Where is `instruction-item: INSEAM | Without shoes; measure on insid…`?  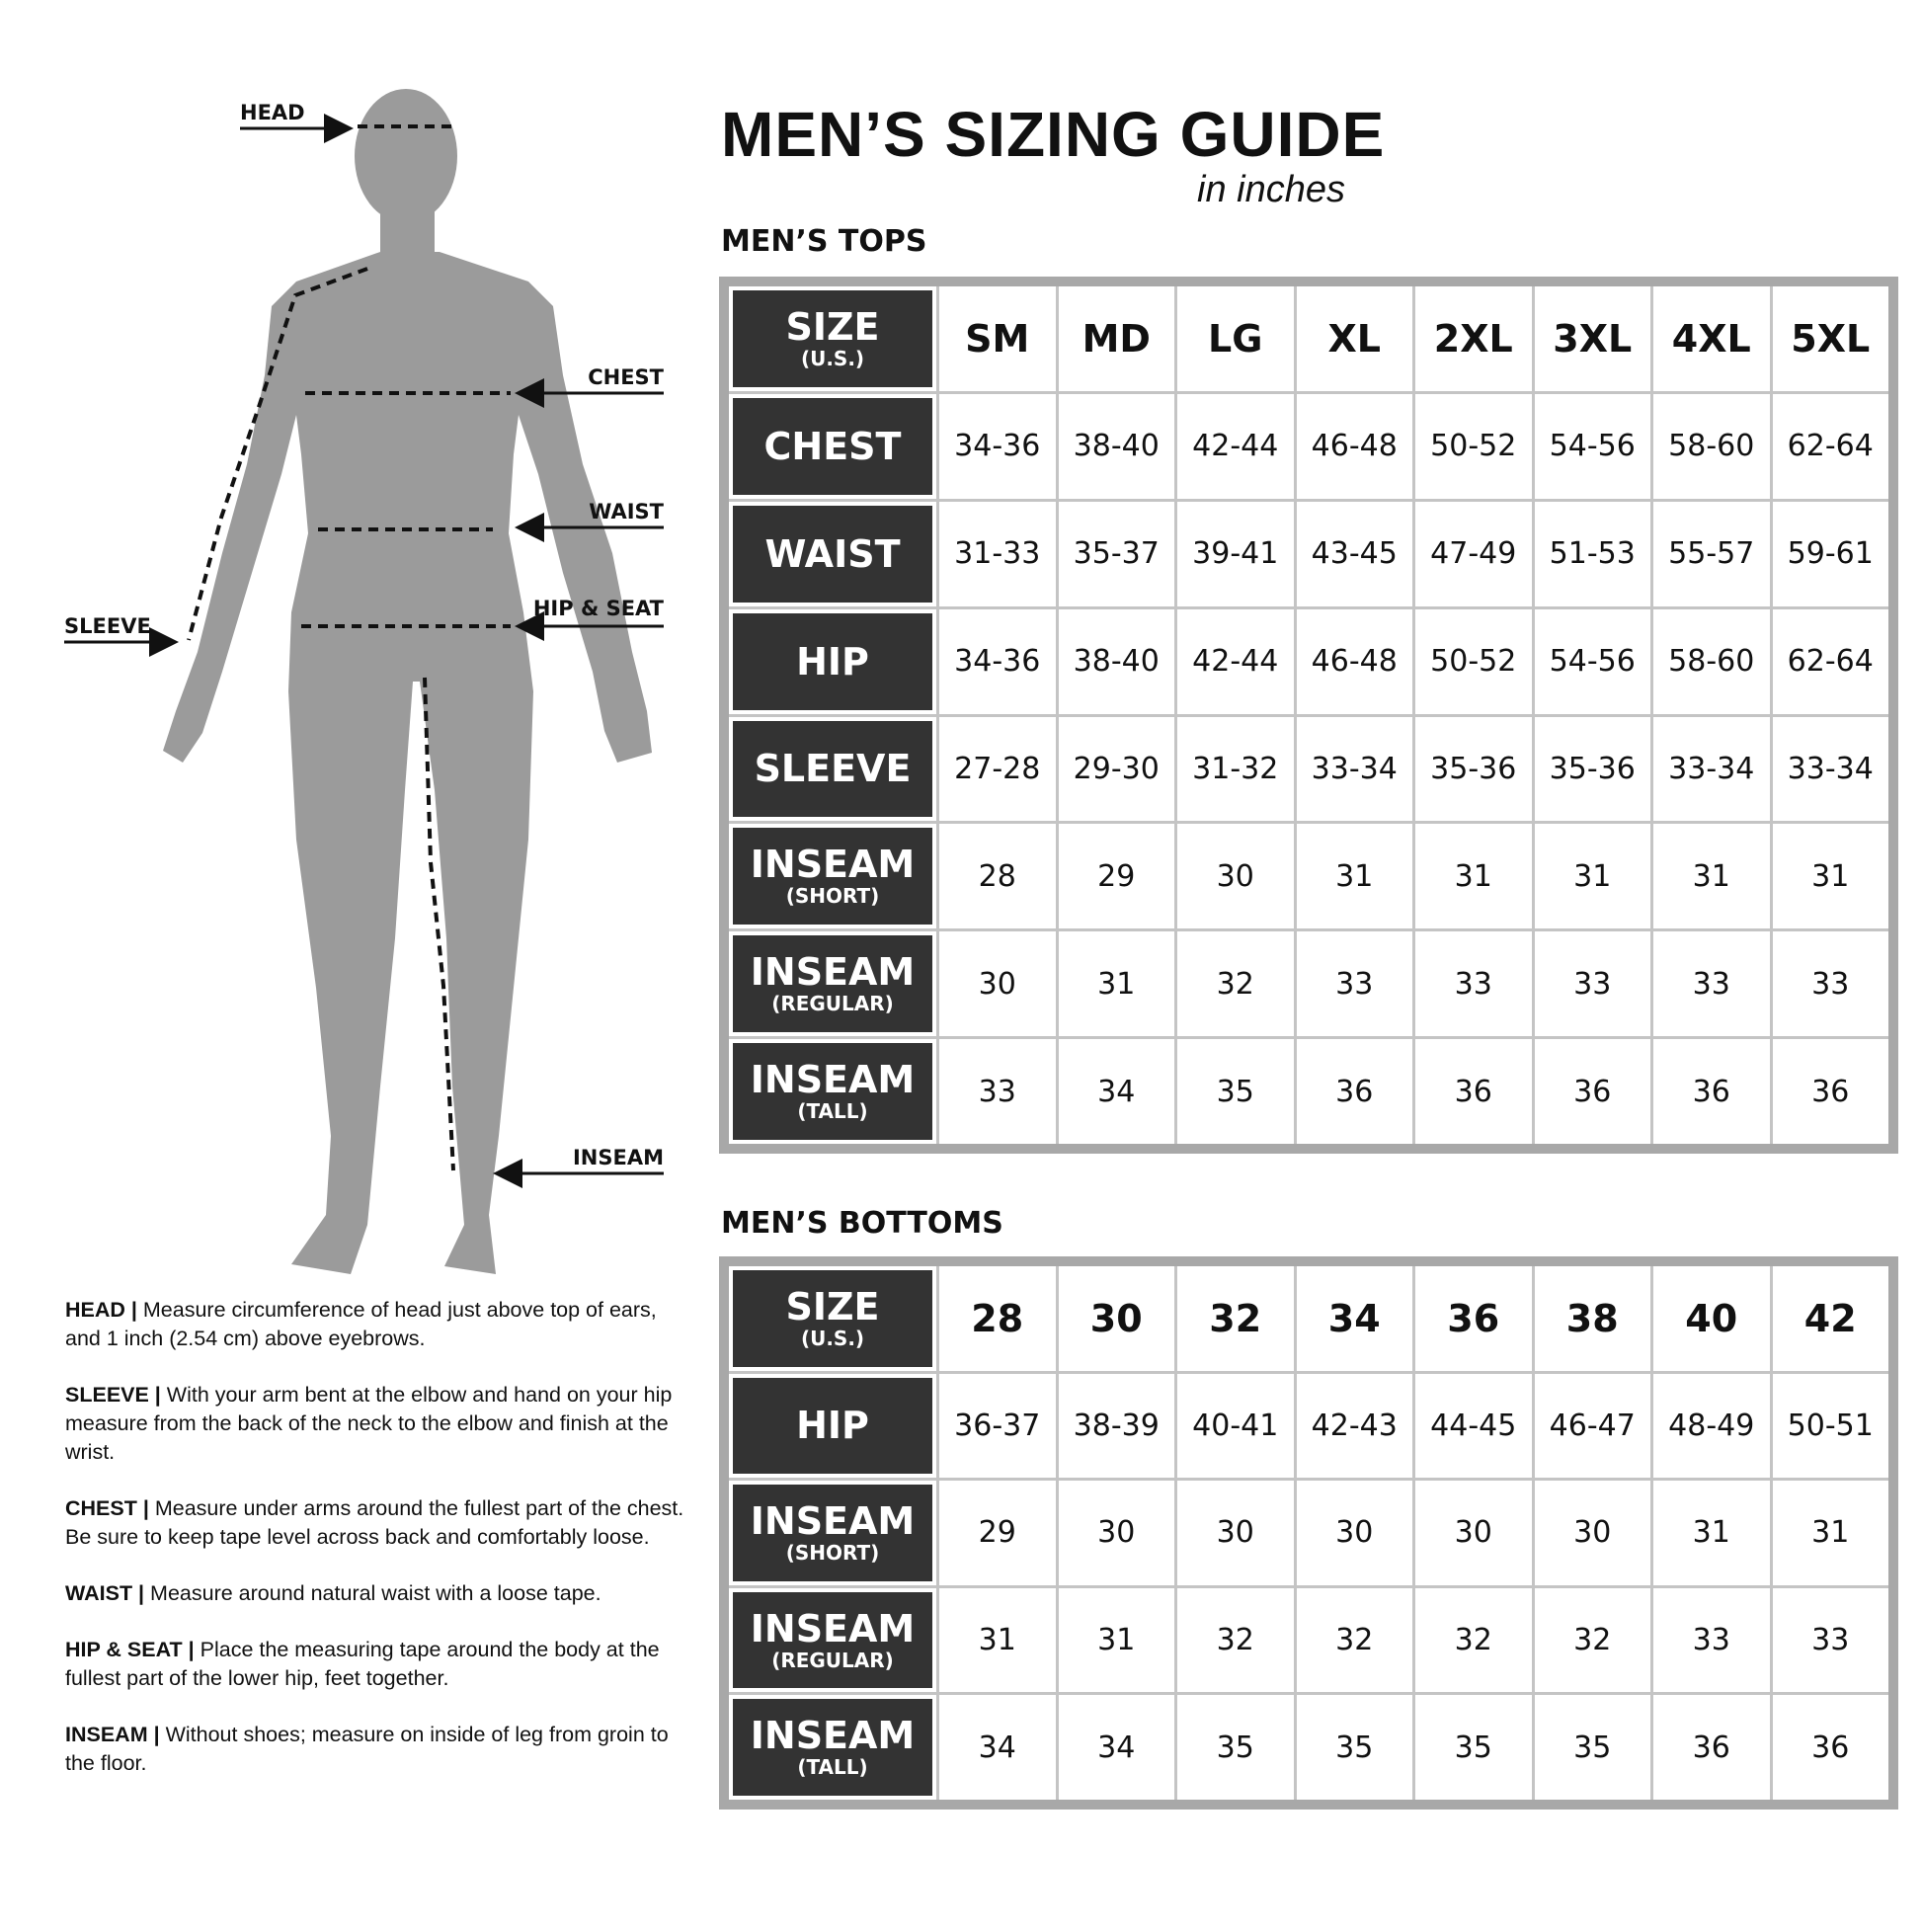
instruction-item: INSEAM | Without shoes; measure on insid… is located at coordinates (381, 1749).